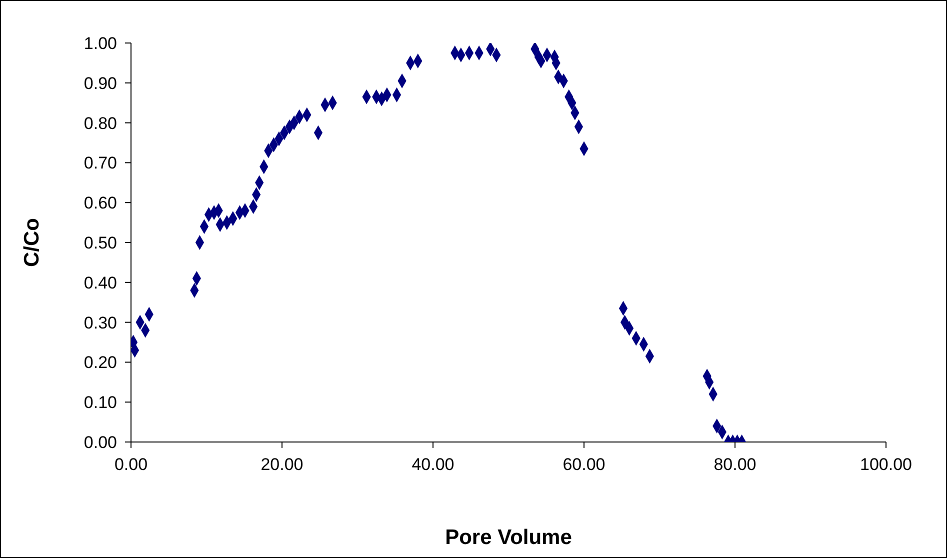 The image size is (947, 558). I want to click on x-tick-label: 0.00, so click(131, 464).